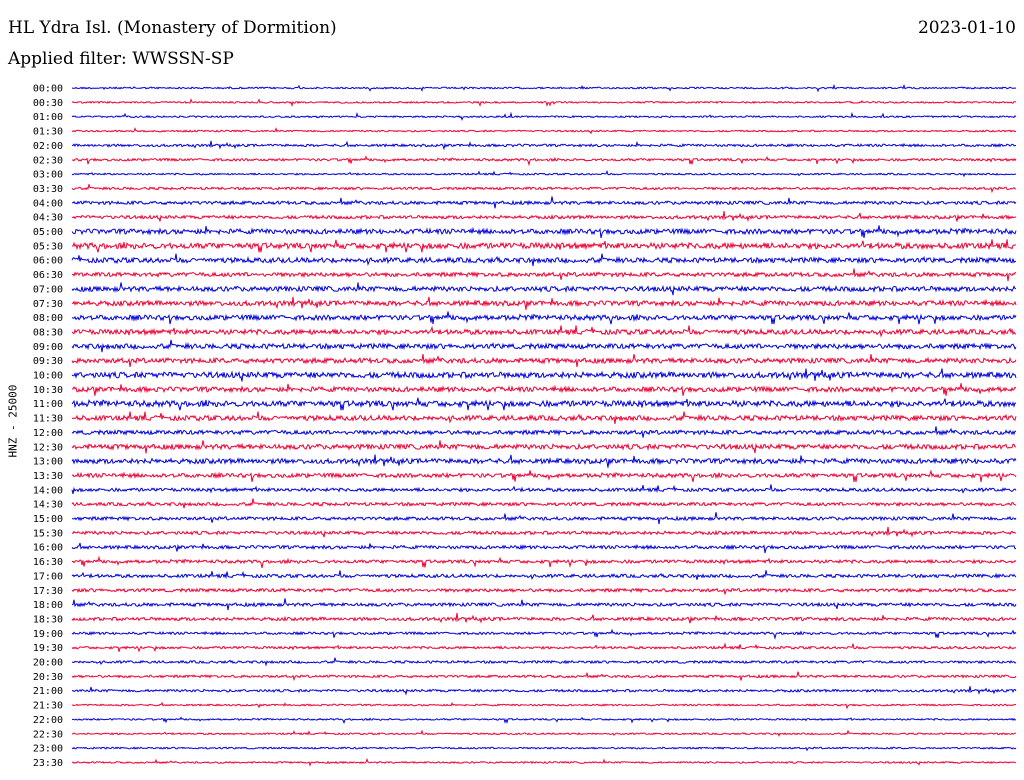 The image size is (1024, 780). Describe the element at coordinates (48, 404) in the screenshot. I see `time-tick-label: 11:00` at that location.